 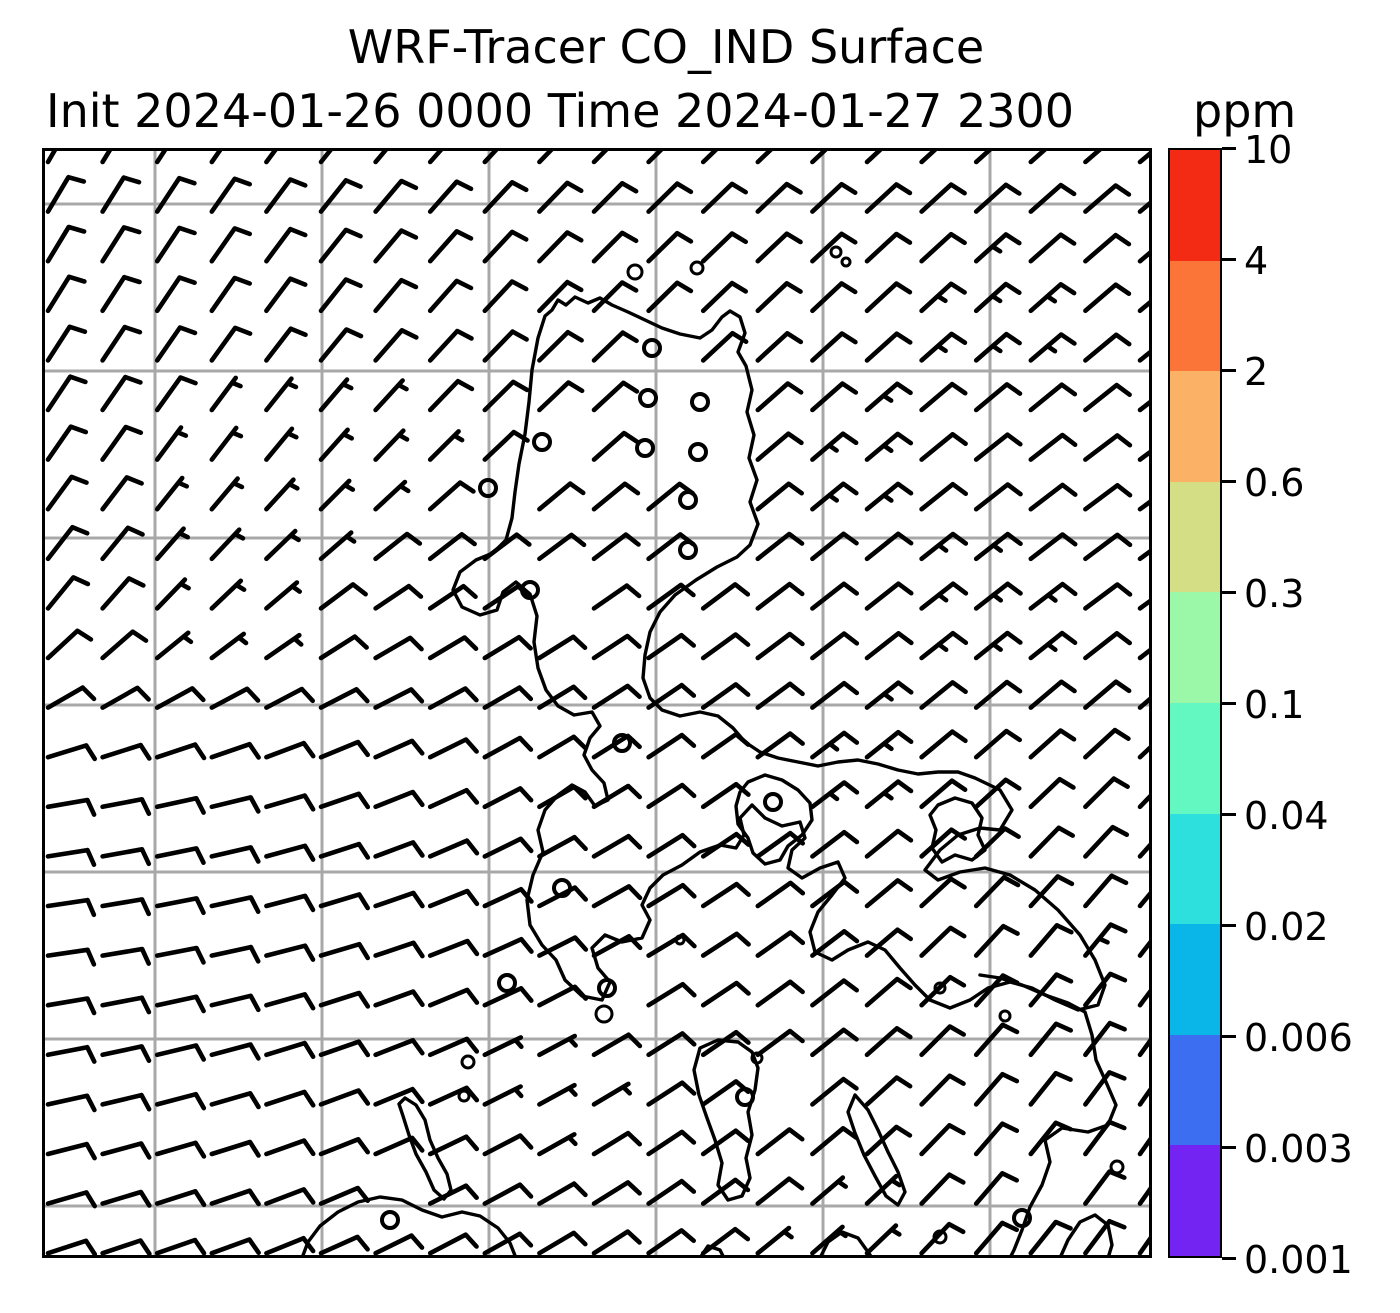 I want to click on colorbar-tick-label: 4, so click(x=1256, y=261).